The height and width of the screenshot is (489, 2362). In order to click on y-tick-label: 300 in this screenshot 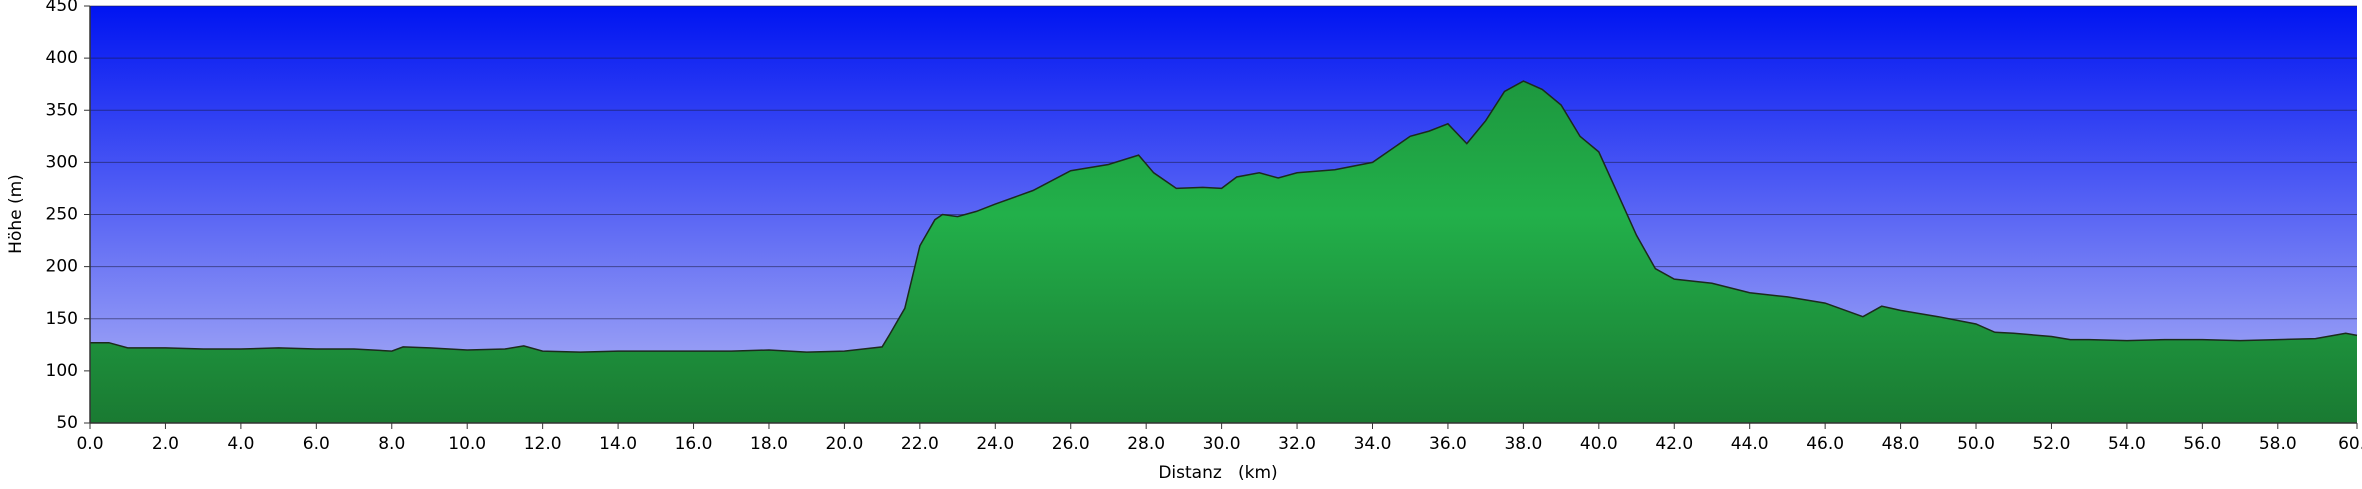, I will do `click(62, 162)`.